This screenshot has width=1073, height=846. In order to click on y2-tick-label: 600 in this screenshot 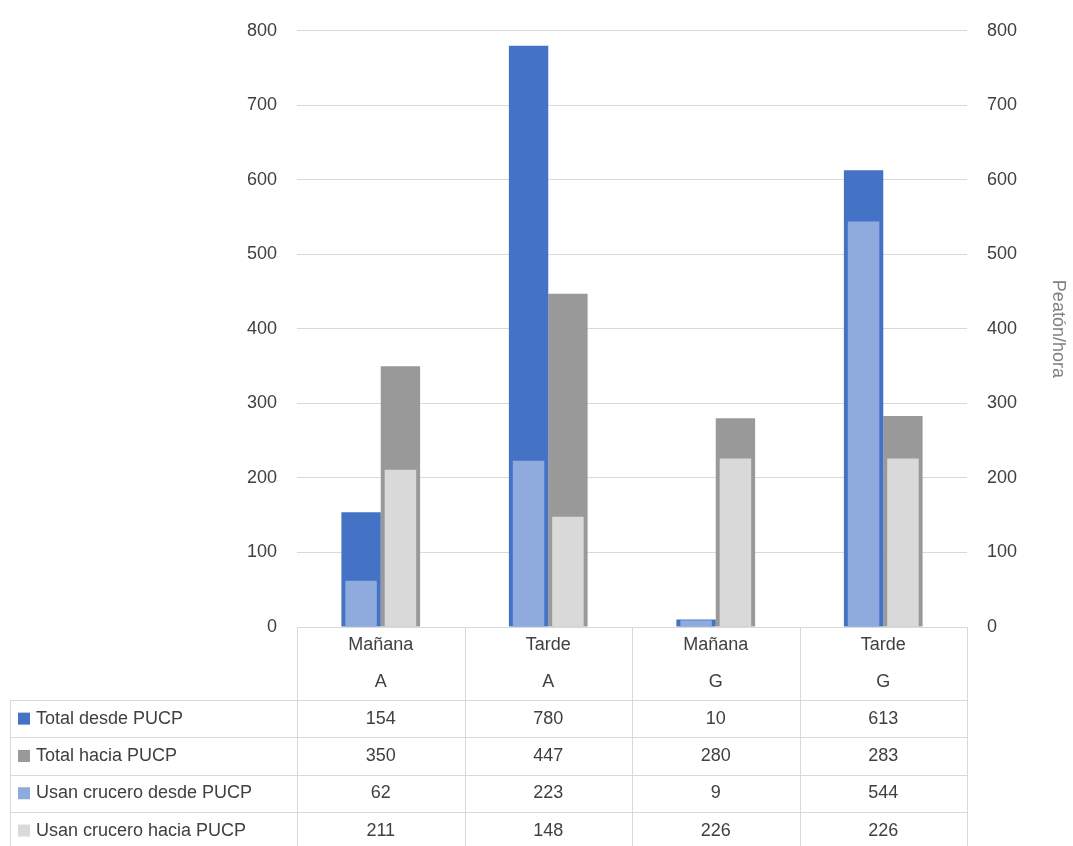, I will do `click(1002, 178)`.